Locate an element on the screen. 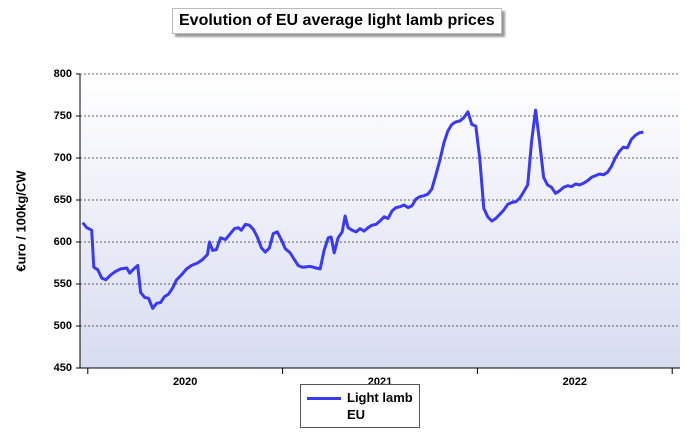 The image size is (687, 435). y-tick-label: 500 is located at coordinates (63, 326).